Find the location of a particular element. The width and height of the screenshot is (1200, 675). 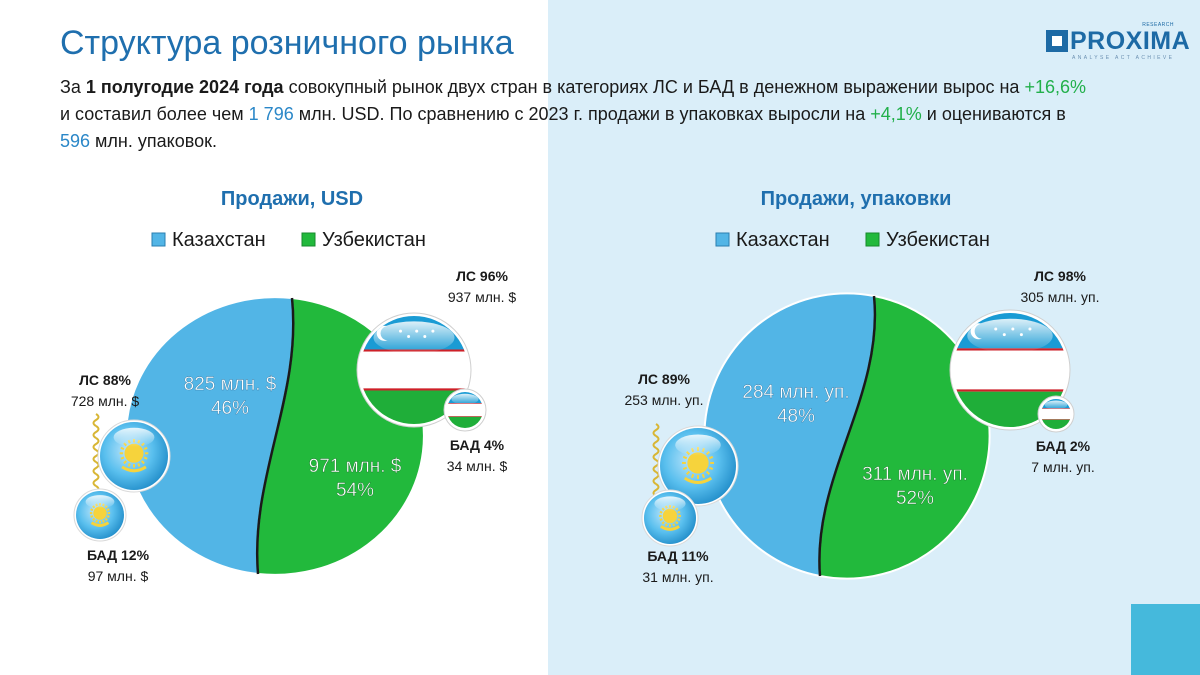

uz-flag-bubble-large is located at coordinates (1010, 370).